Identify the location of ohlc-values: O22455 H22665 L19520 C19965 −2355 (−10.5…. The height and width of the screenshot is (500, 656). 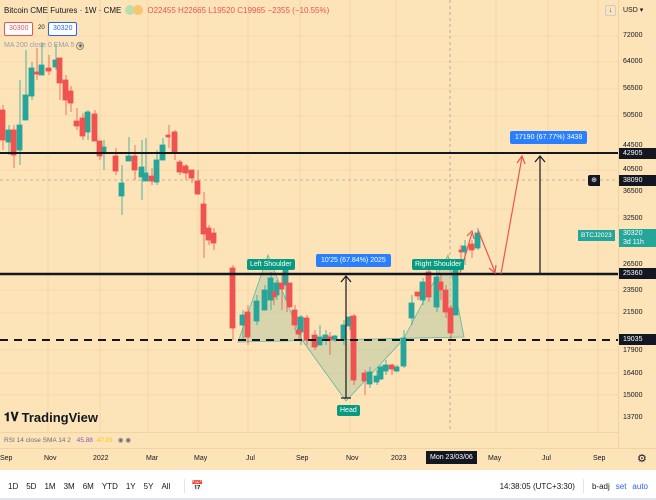
(238, 10).